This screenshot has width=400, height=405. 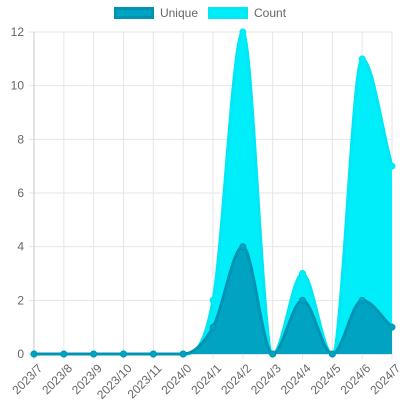 I want to click on x-tick-label: 2024/3, so click(x=266, y=379).